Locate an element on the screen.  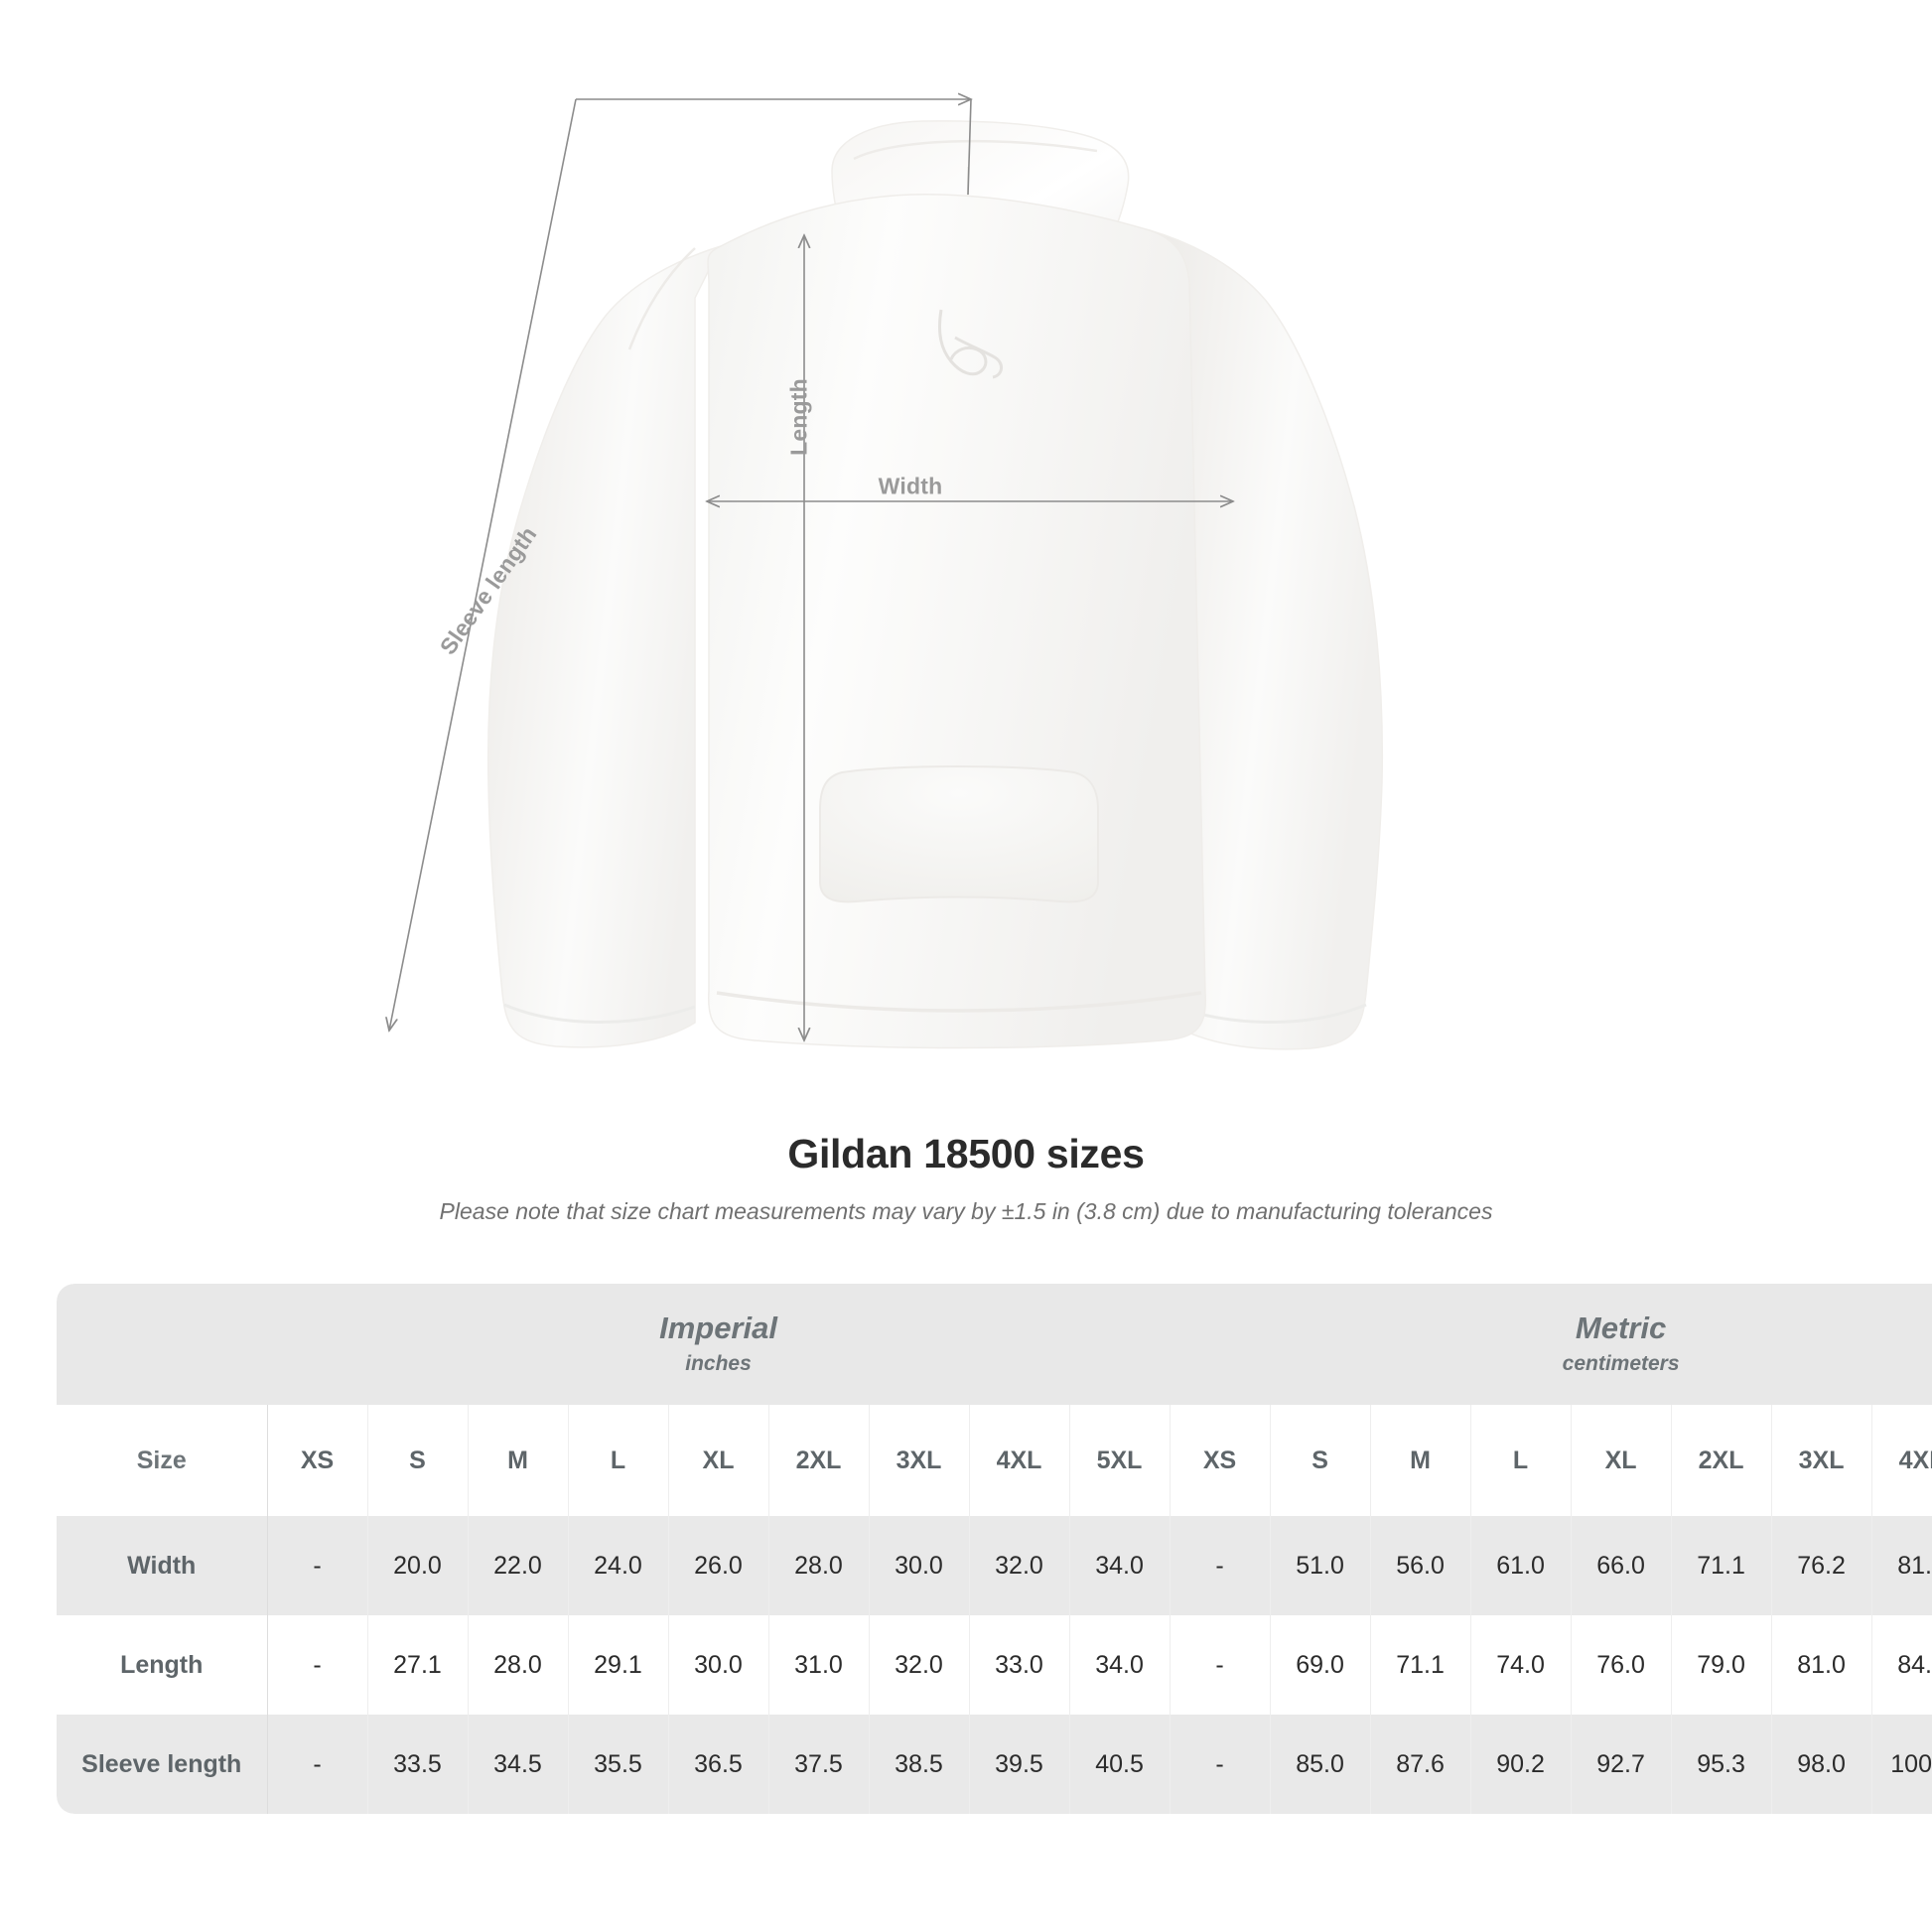
cell-width-metric-xs: - is located at coordinates (1220, 1565).